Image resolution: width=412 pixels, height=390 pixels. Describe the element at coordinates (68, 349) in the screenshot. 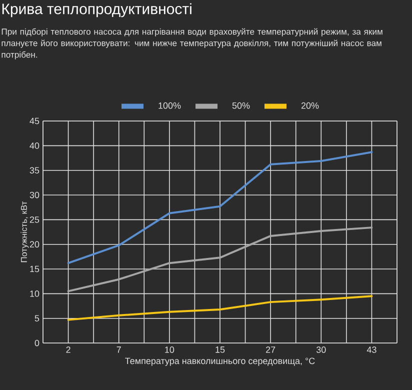

I see `x-tick-label: 2` at that location.